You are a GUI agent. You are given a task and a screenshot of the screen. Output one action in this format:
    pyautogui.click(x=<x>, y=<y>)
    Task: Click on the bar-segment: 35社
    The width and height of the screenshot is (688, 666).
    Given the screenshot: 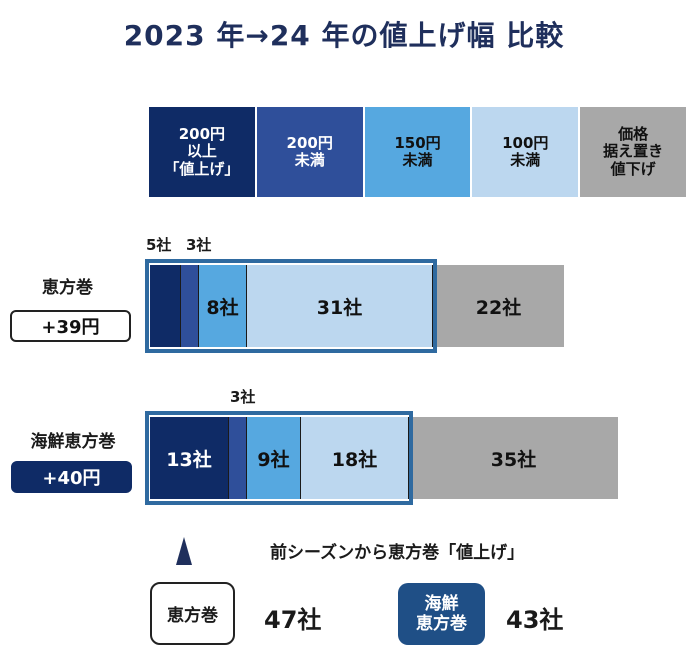 What is the action you would take?
    pyautogui.click(x=513, y=458)
    